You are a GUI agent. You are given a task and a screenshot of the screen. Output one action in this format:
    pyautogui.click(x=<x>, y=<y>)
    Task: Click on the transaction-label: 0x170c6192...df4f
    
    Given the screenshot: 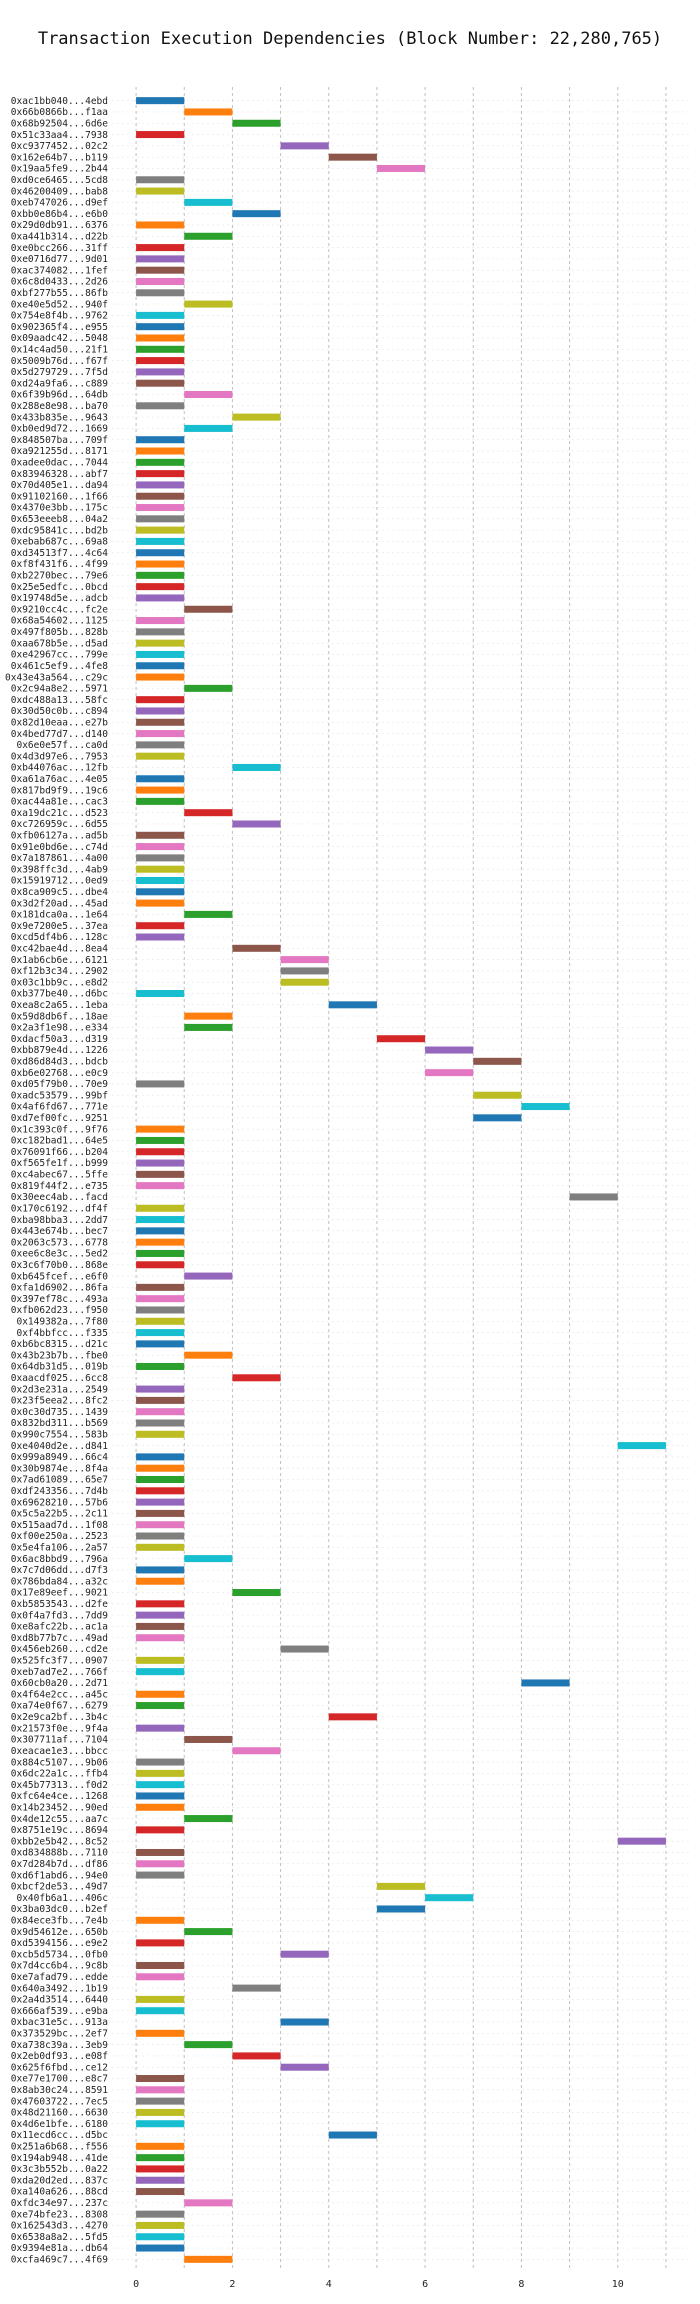 What is the action you would take?
    pyautogui.click(x=59, y=1208)
    